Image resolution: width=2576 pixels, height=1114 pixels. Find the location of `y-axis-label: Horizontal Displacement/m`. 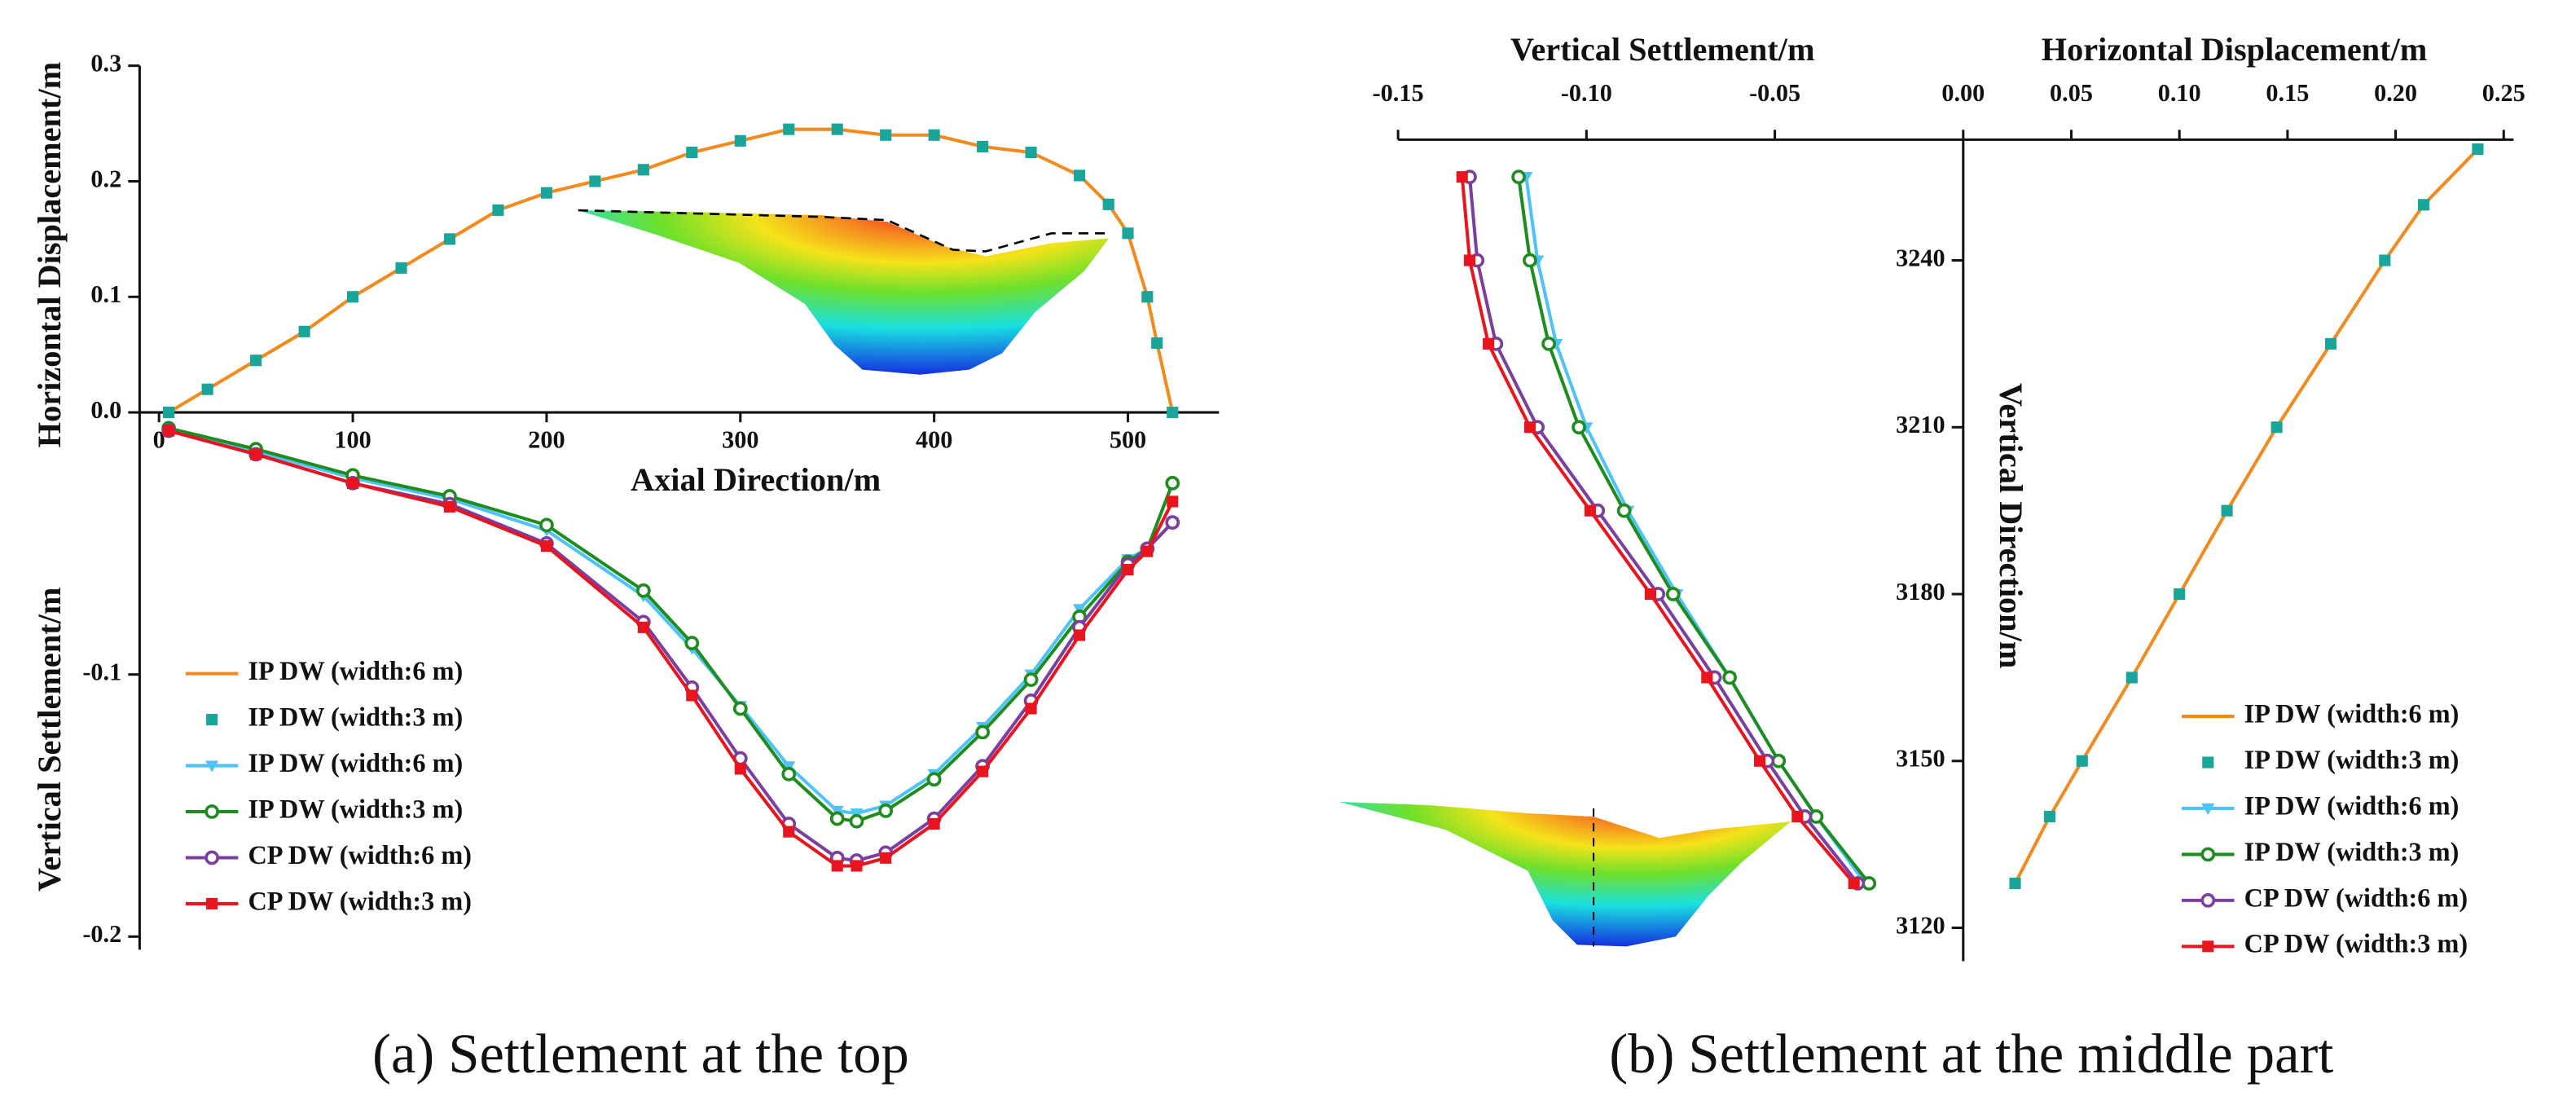

y-axis-label: Horizontal Displacement/m is located at coordinates (49, 255).